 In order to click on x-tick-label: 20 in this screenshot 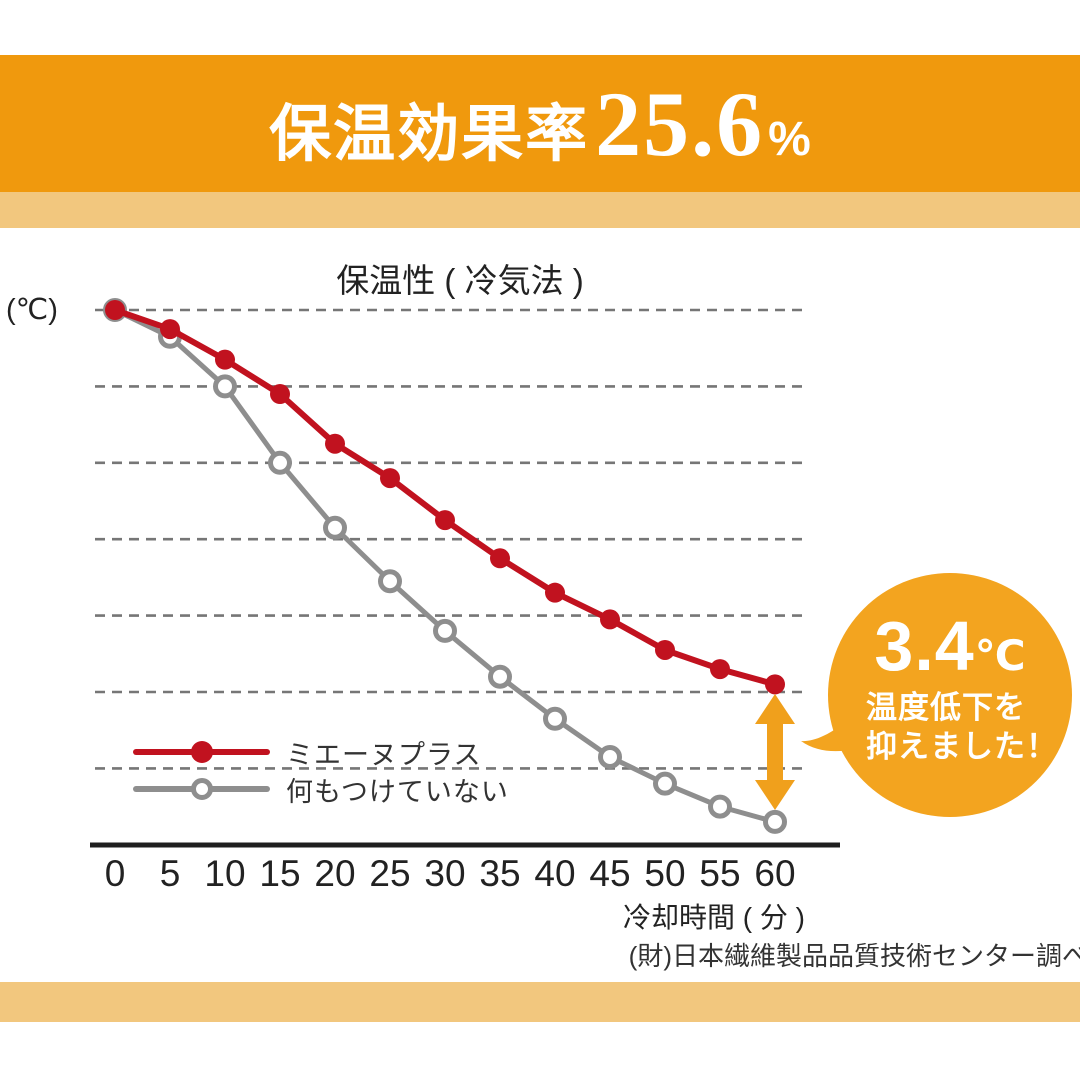, I will do `click(335, 873)`.